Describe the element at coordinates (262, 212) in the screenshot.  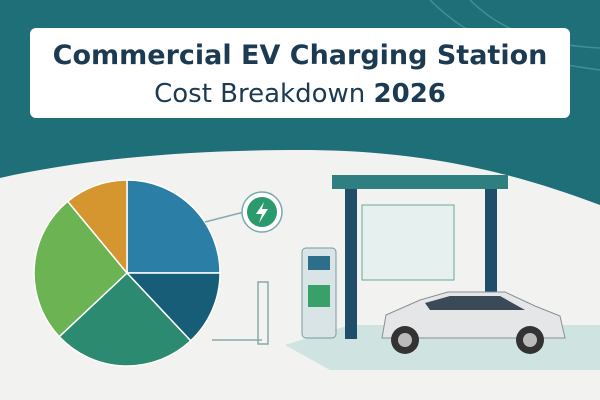
I see `bolt` at that location.